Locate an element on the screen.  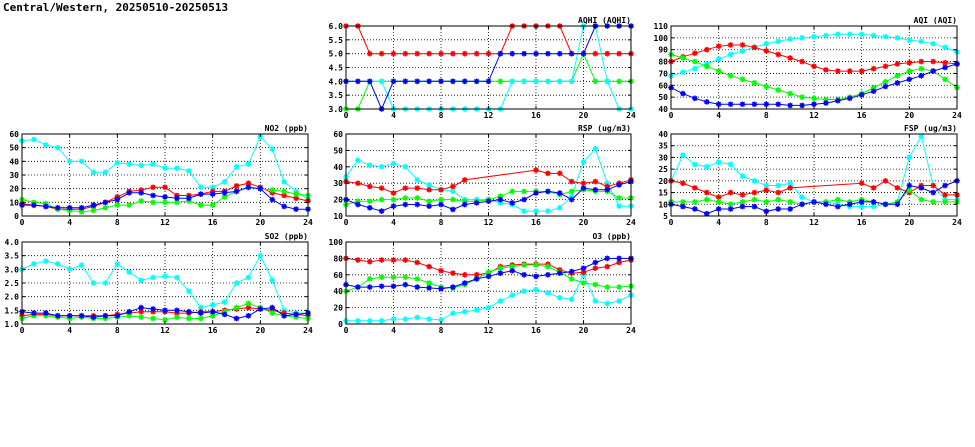
y-tick-label: 15 is located at coordinates (663, 193).